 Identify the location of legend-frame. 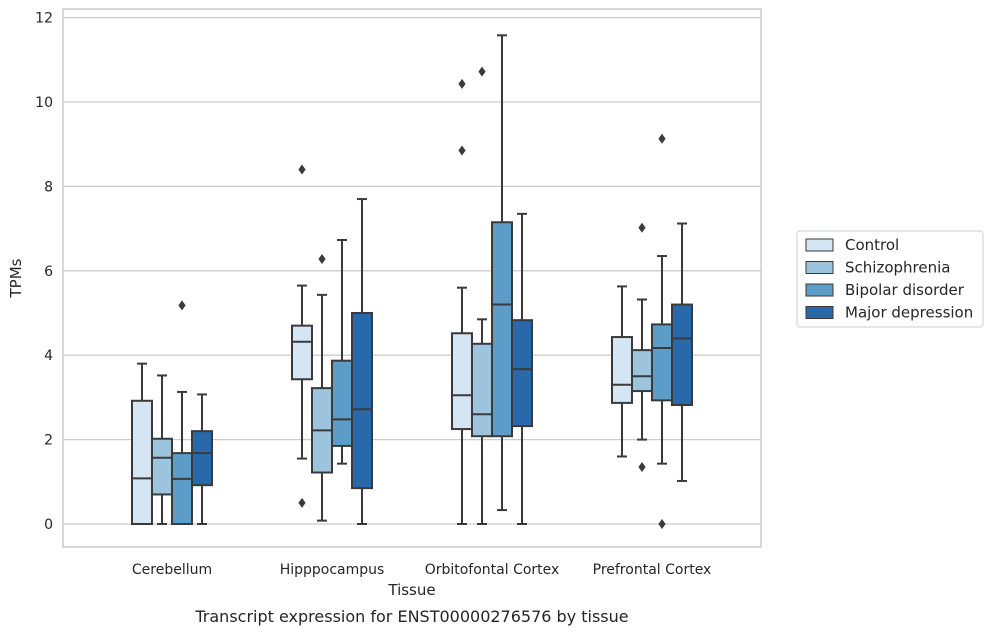
(890, 279).